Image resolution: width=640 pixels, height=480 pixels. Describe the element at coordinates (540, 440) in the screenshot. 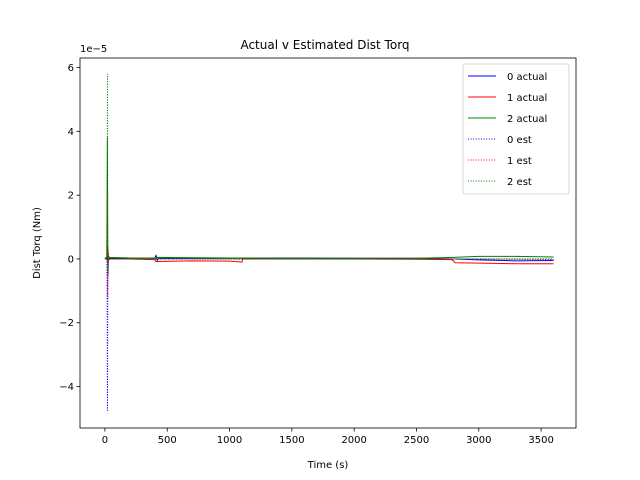

I see `x-tick-label: 3500` at that location.